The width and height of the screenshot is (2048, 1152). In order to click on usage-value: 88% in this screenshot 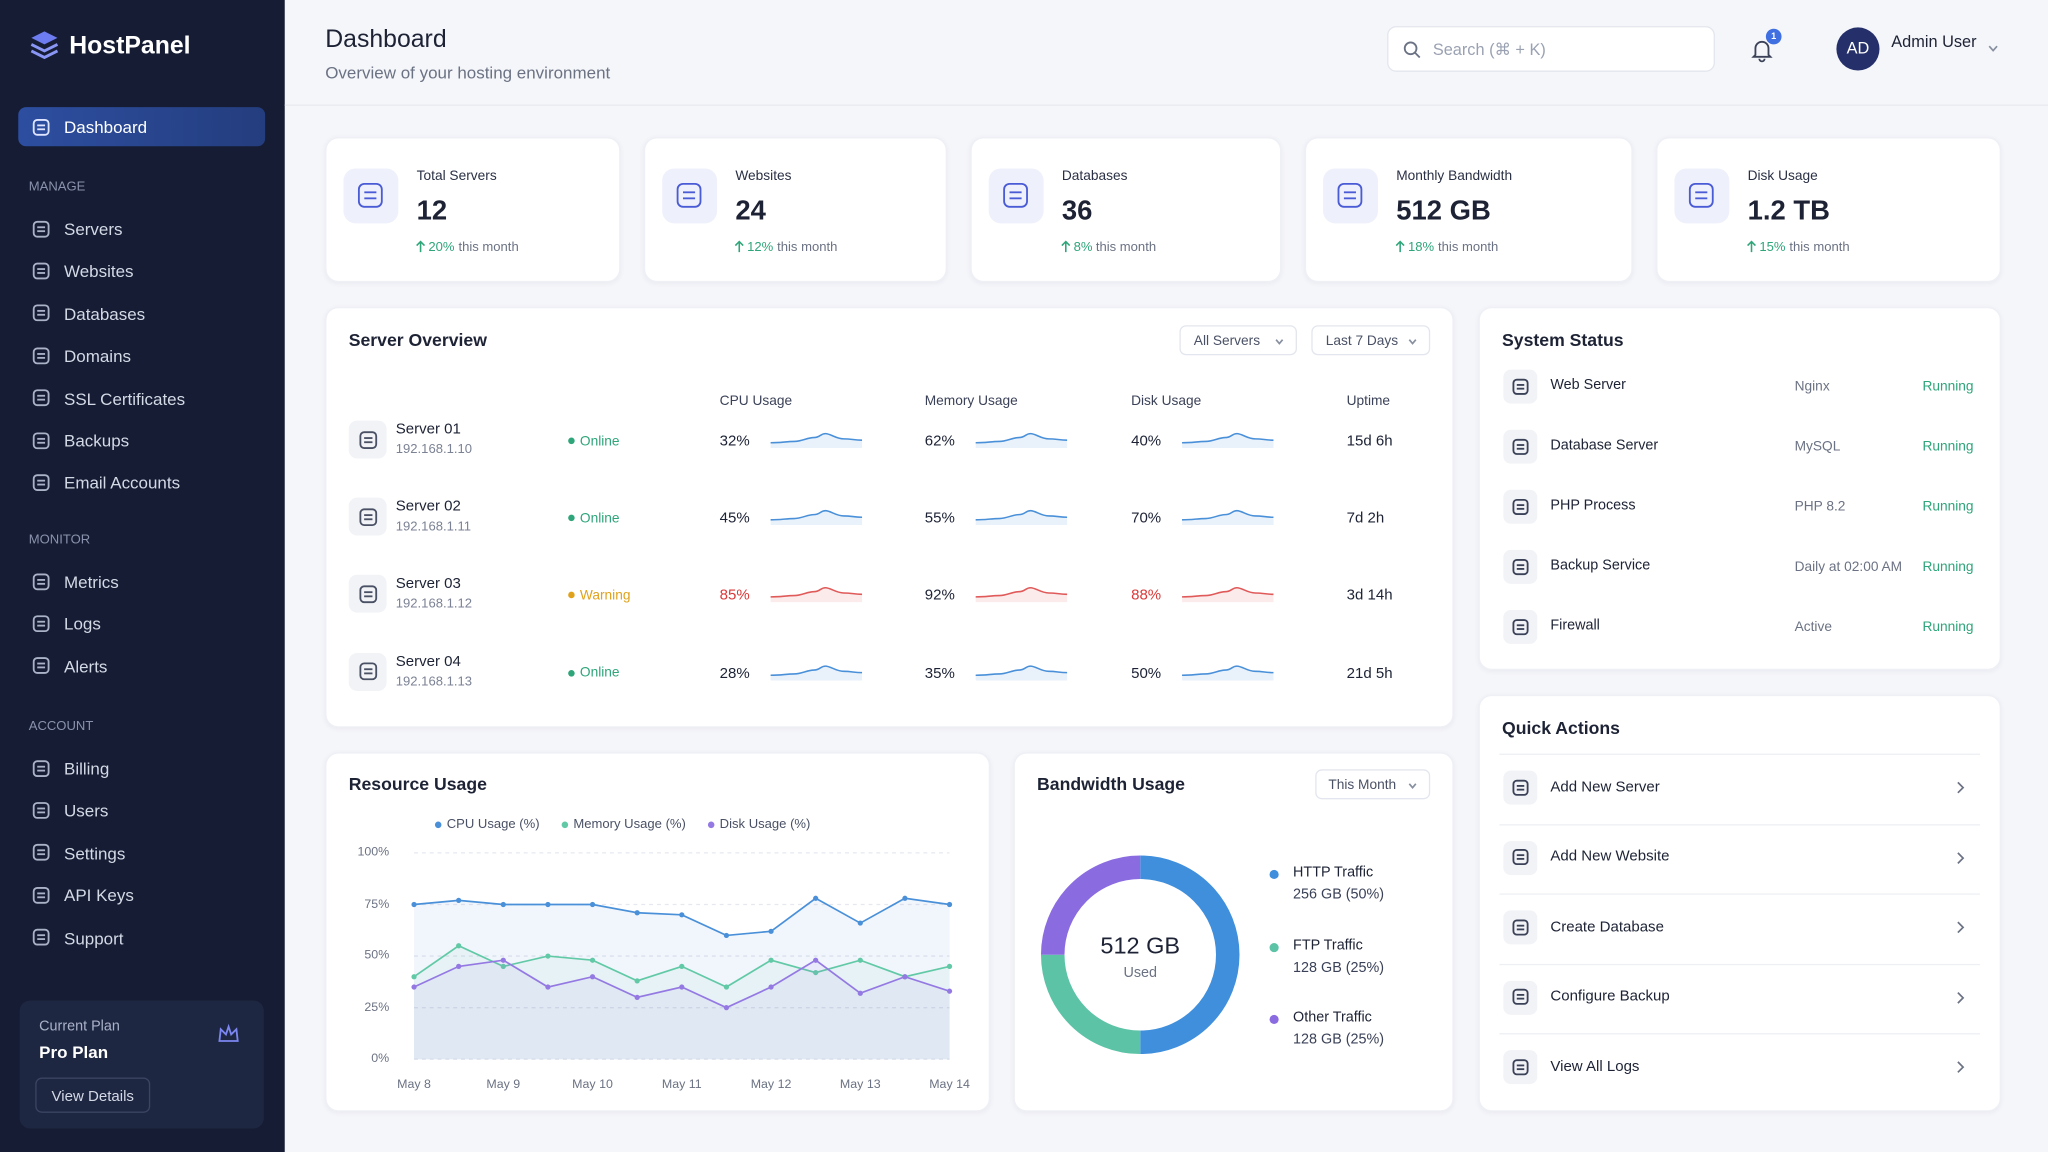, I will do `click(1146, 596)`.